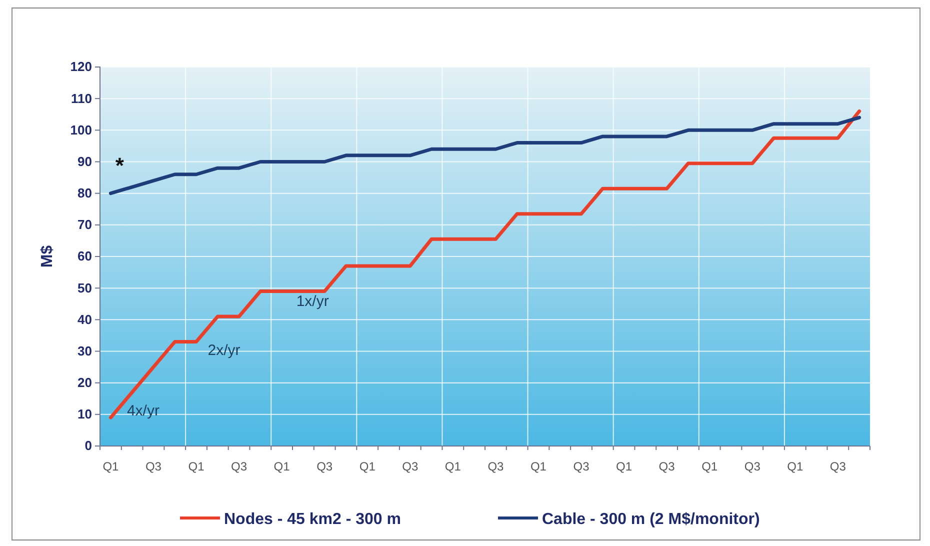 This screenshot has width=930, height=546. What do you see at coordinates (85, 256) in the screenshot?
I see `y-tick-label: 60` at bounding box center [85, 256].